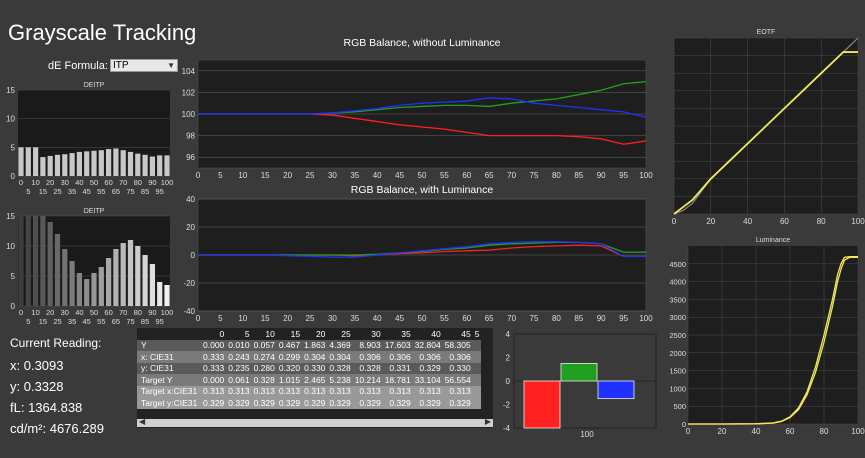 Image resolution: width=865 pixels, height=458 pixels. What do you see at coordinates (214, 357) in the screenshot?
I see `table-cell: 0.333` at bounding box center [214, 357].